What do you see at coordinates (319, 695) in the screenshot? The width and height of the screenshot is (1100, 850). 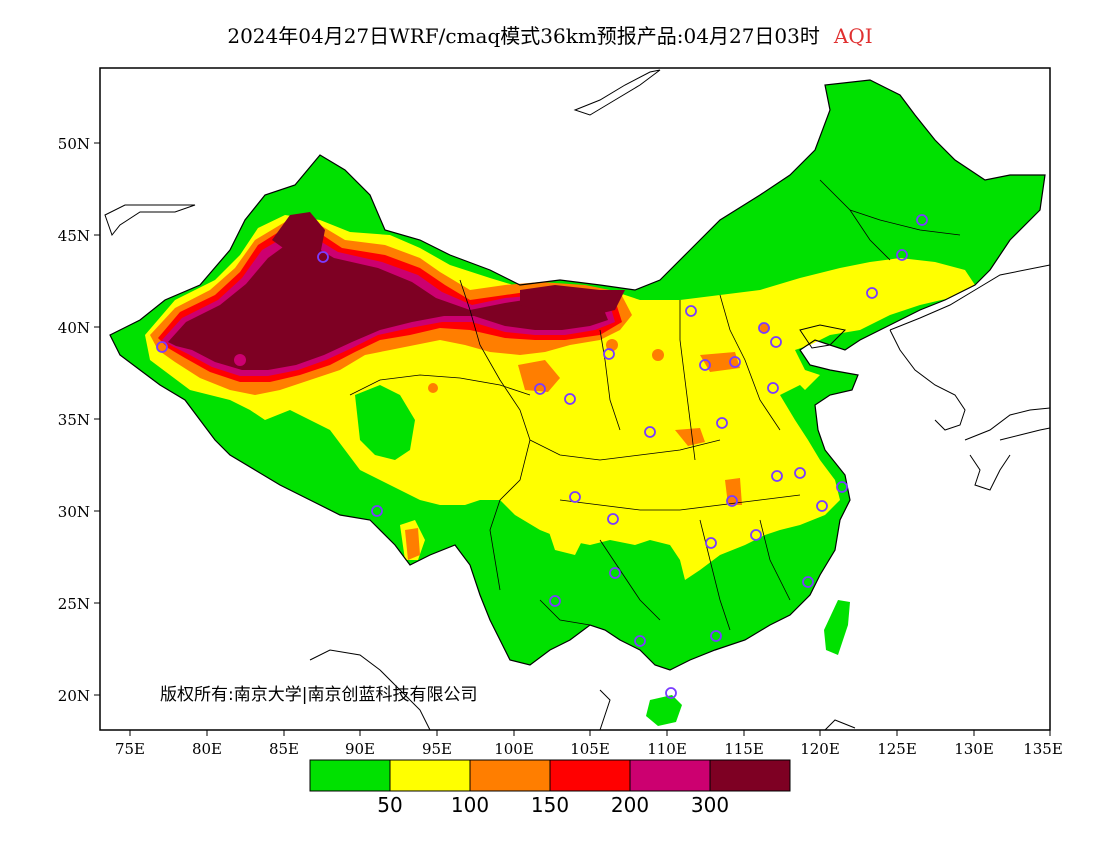 I see `copyright-text: 版权所有:南京大学|南京创蓝科技有限公司` at bounding box center [319, 695].